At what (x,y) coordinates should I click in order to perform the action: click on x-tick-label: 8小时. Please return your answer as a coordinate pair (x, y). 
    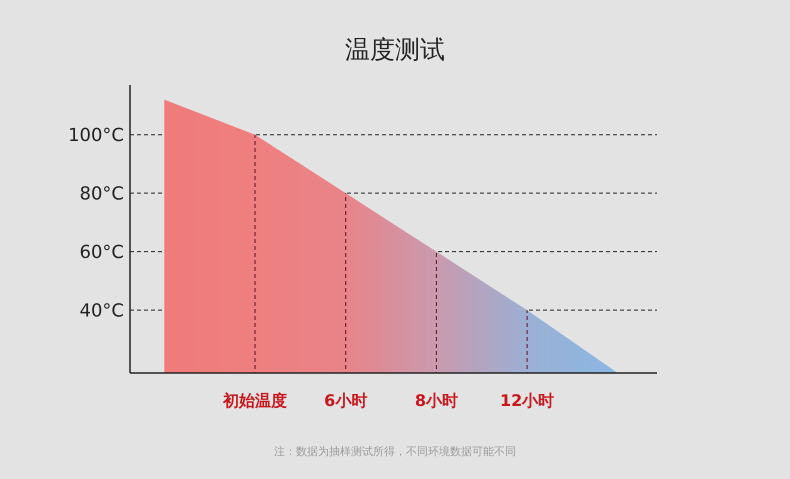
    Looking at the image, I should click on (436, 400).